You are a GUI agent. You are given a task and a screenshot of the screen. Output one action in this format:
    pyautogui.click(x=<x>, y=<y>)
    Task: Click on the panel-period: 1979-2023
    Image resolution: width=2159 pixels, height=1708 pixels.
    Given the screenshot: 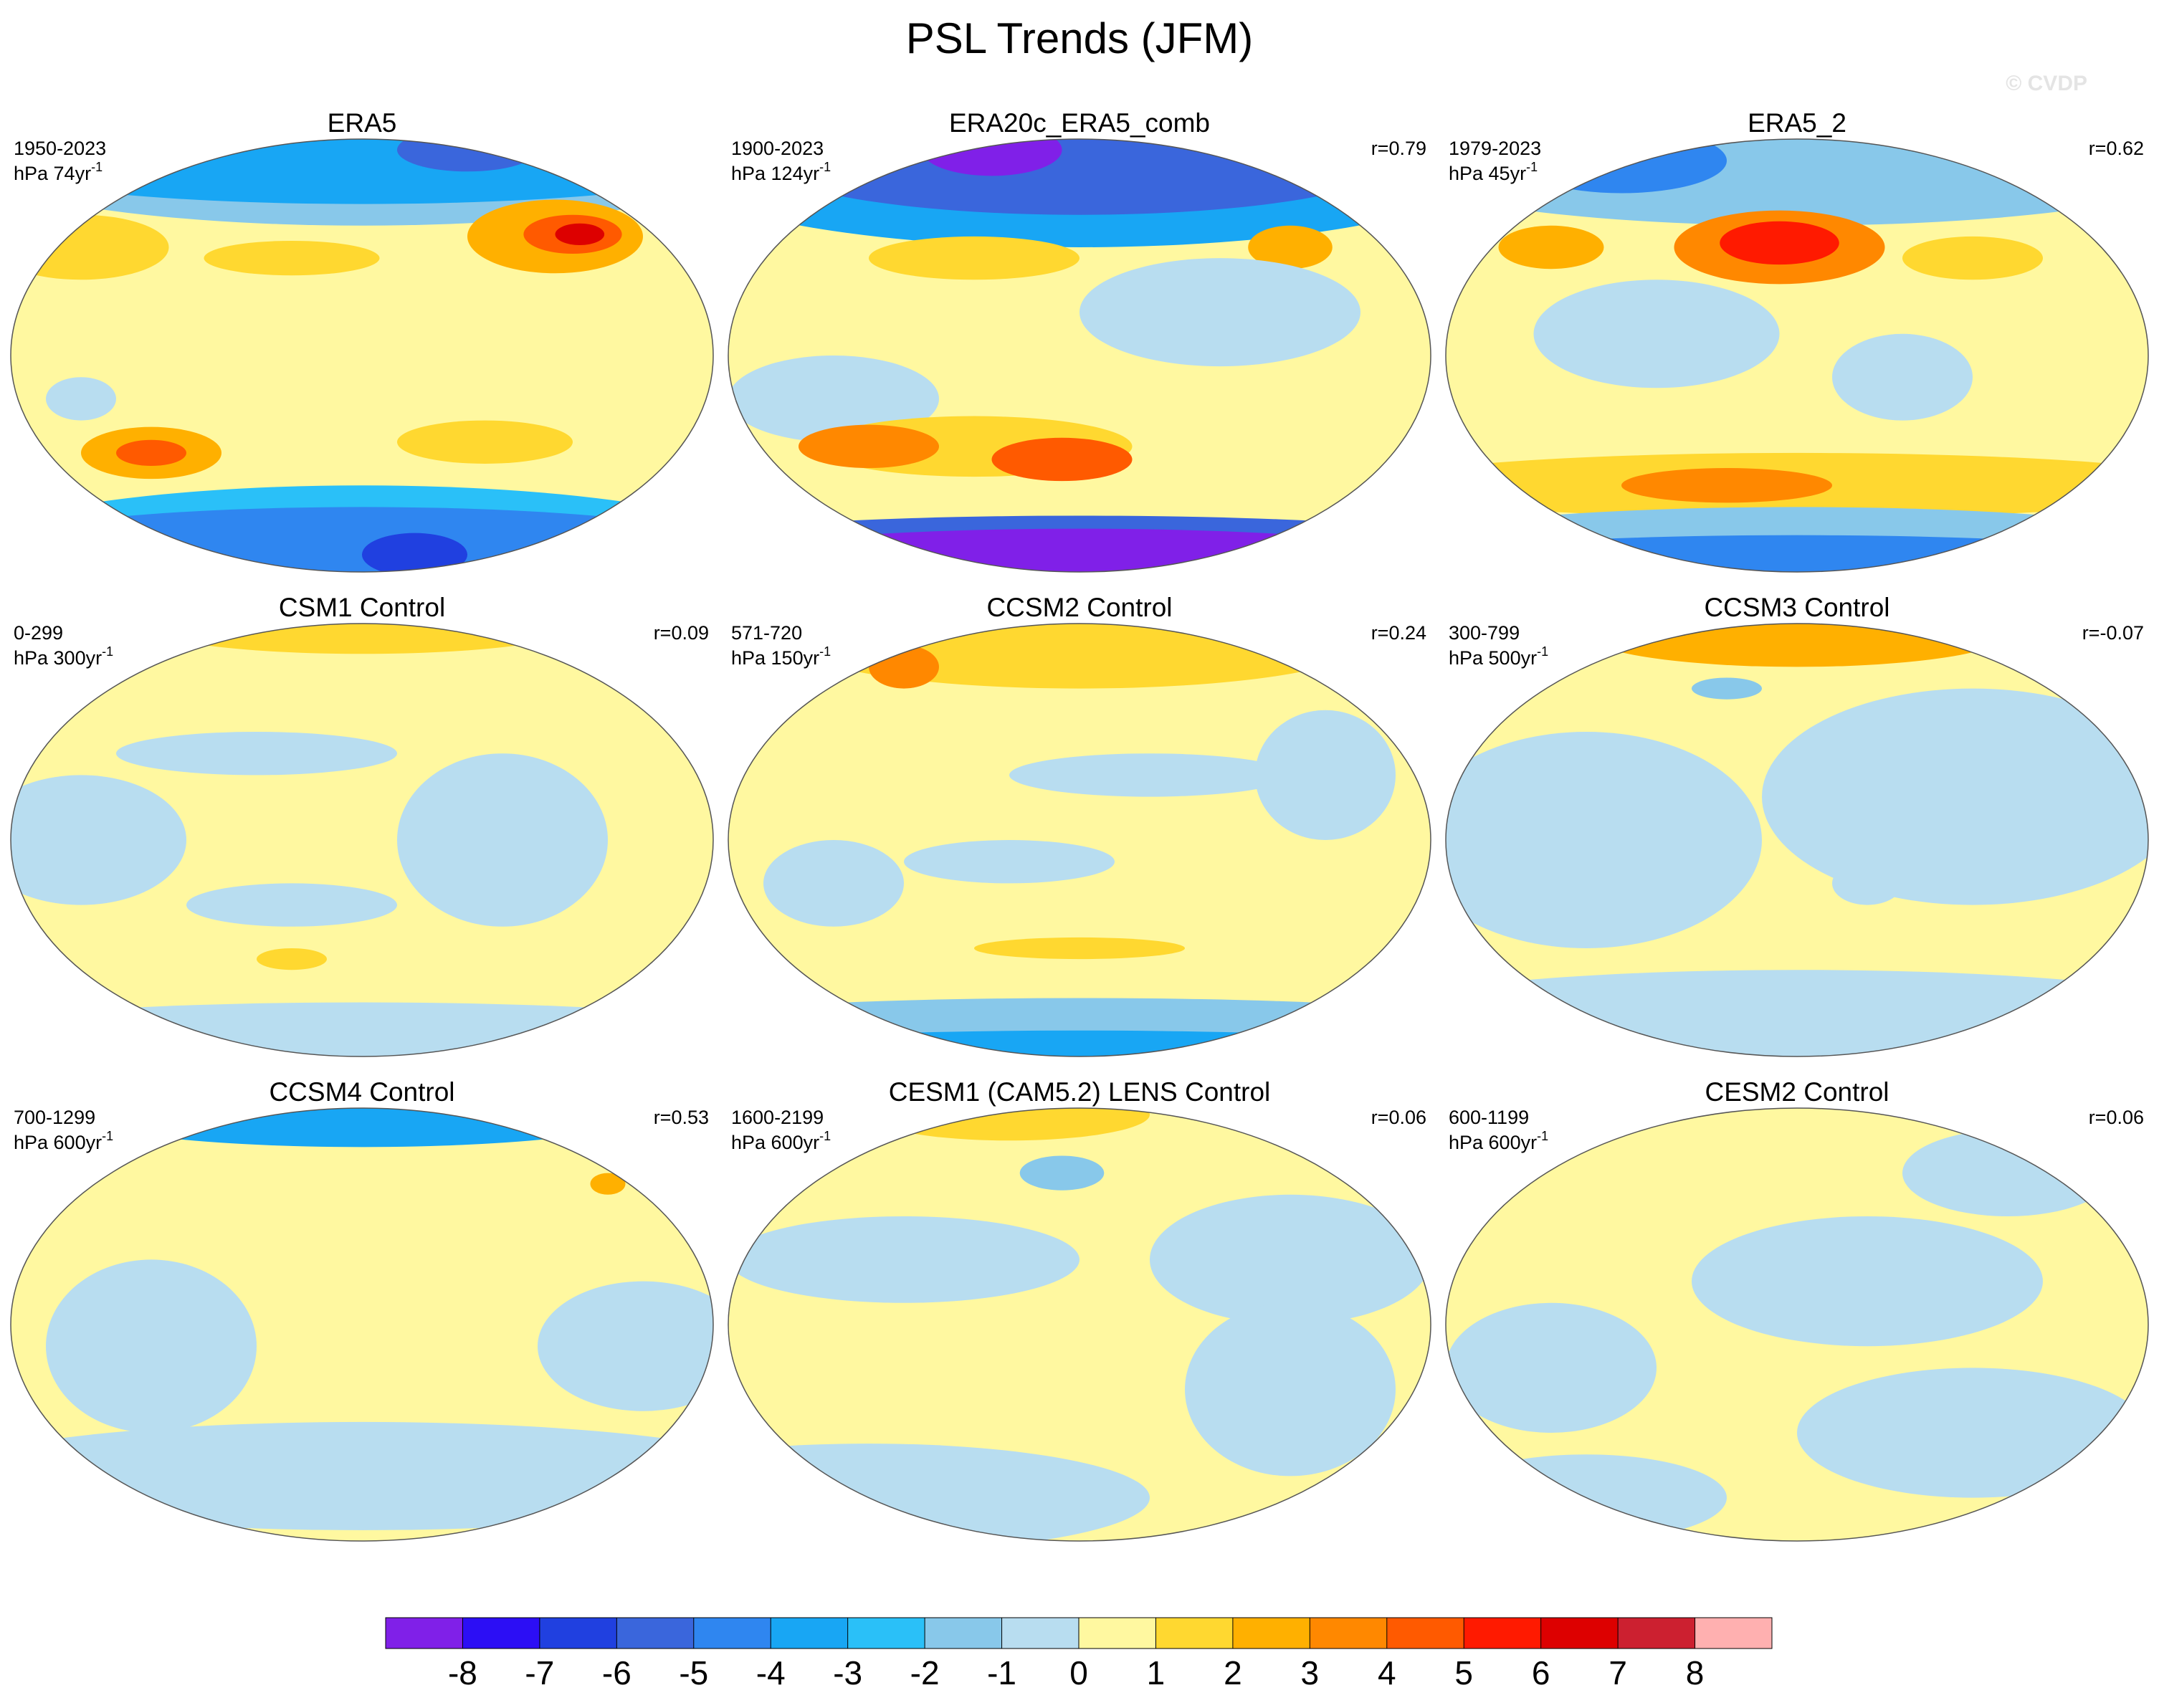 What is the action you would take?
    pyautogui.click(x=1495, y=148)
    